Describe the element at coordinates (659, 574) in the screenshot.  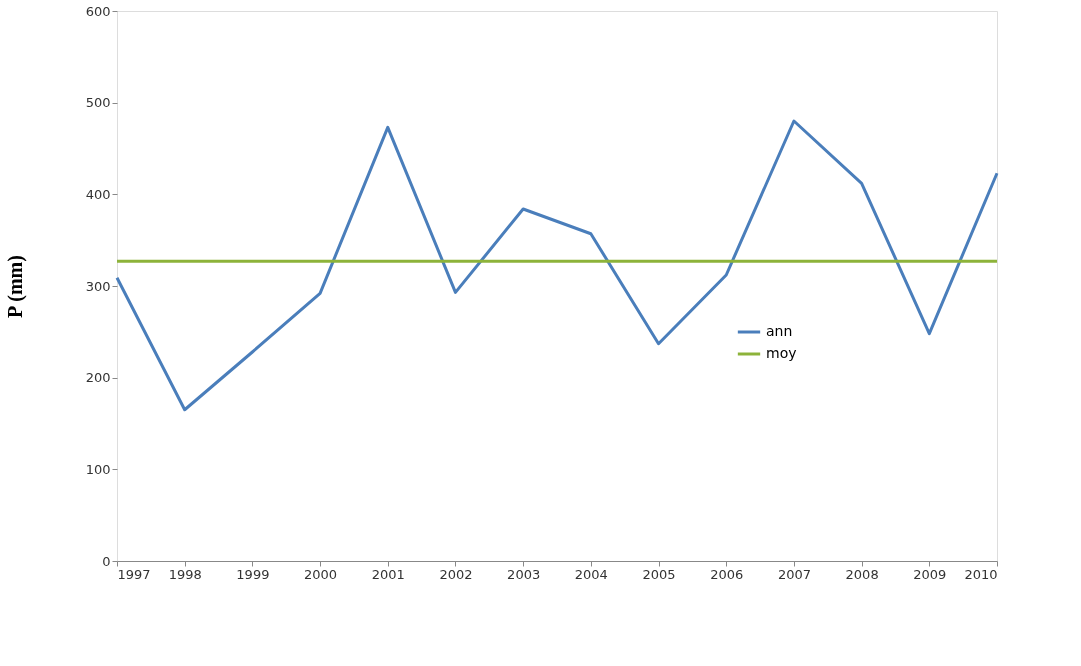
I see `x-tick-label: 2005` at that location.